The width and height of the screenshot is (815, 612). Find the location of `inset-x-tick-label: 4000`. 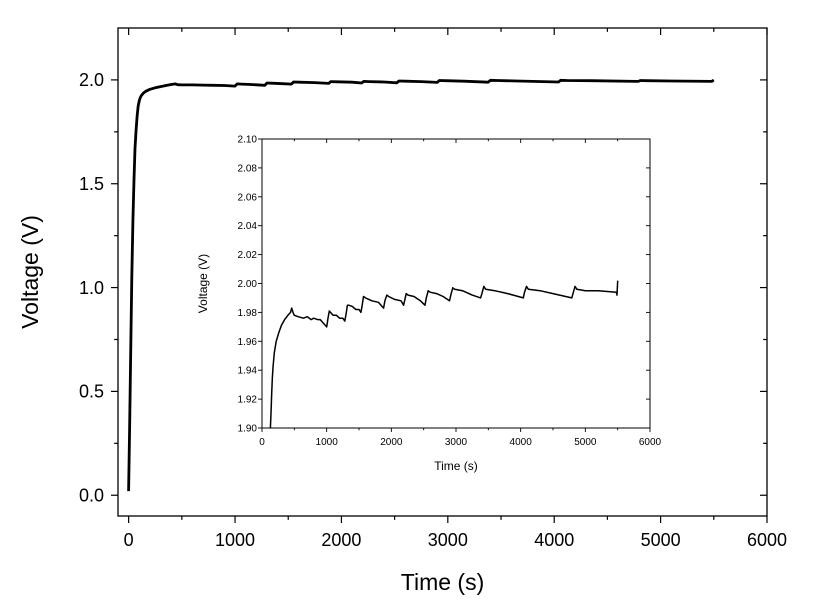

inset-x-tick-label: 4000 is located at coordinates (521, 442).